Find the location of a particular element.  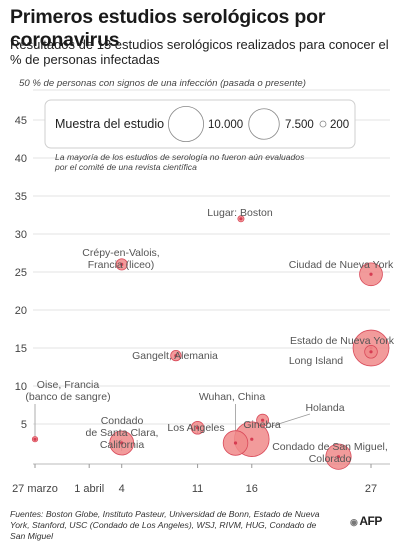

bubble-center-los-angeles is located at coordinates (197, 428).